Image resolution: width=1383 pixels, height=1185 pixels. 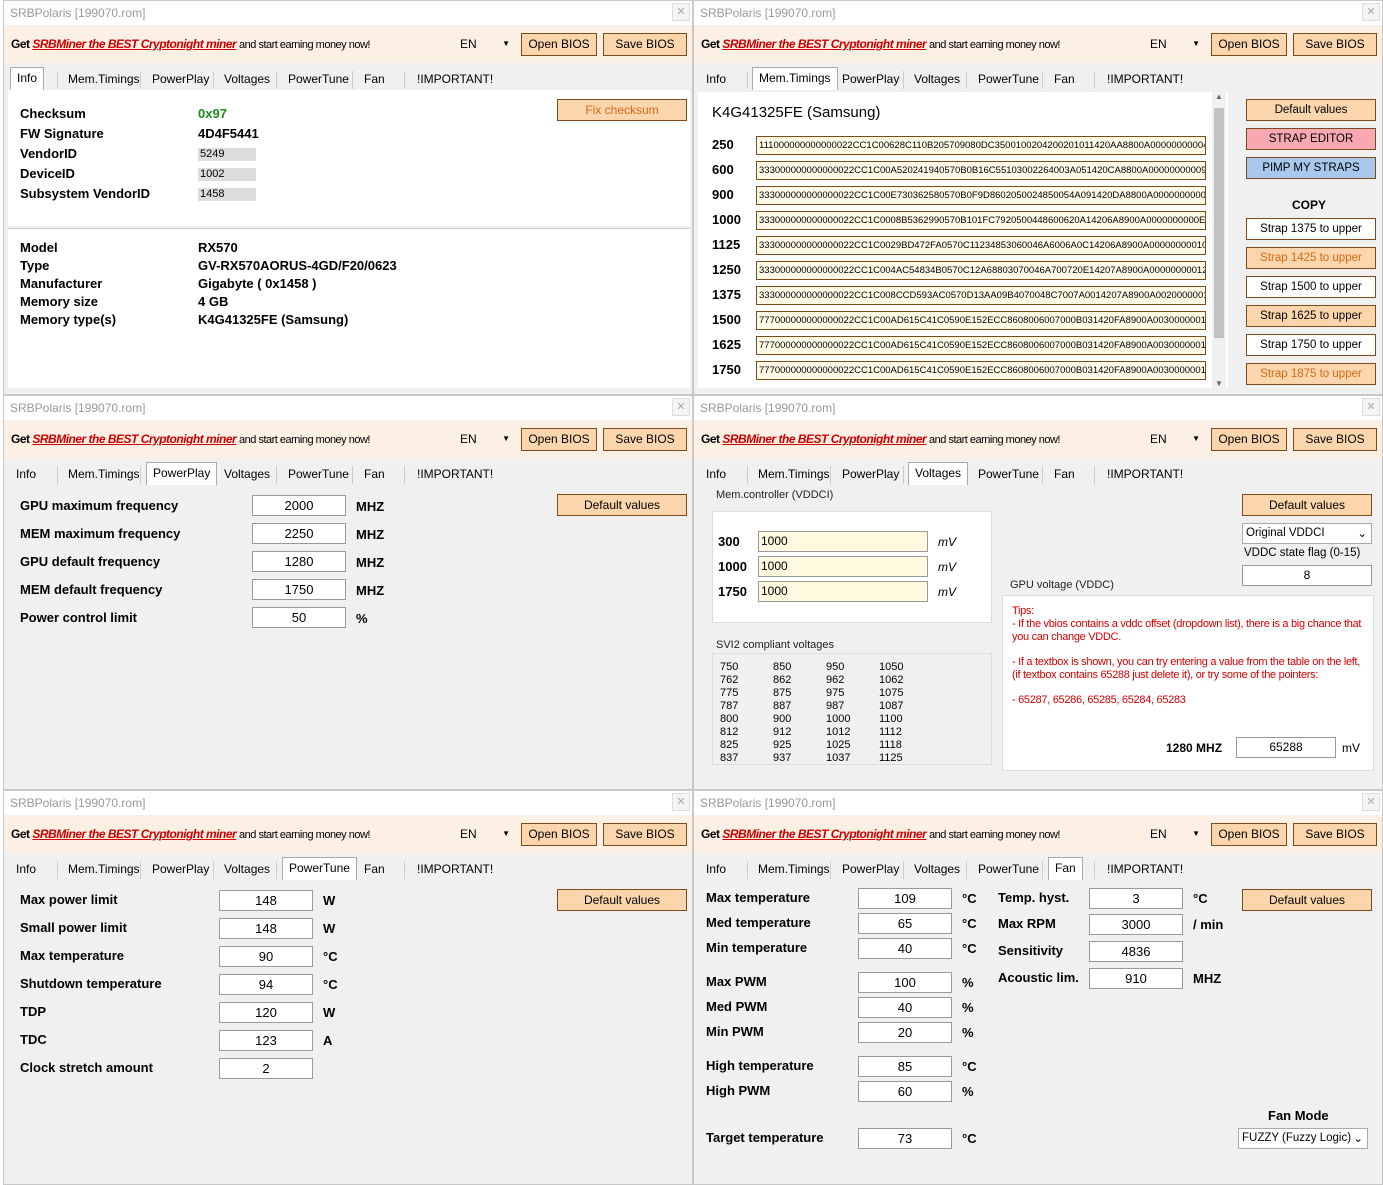 I want to click on scrollbar-thumb, so click(x=1219, y=223).